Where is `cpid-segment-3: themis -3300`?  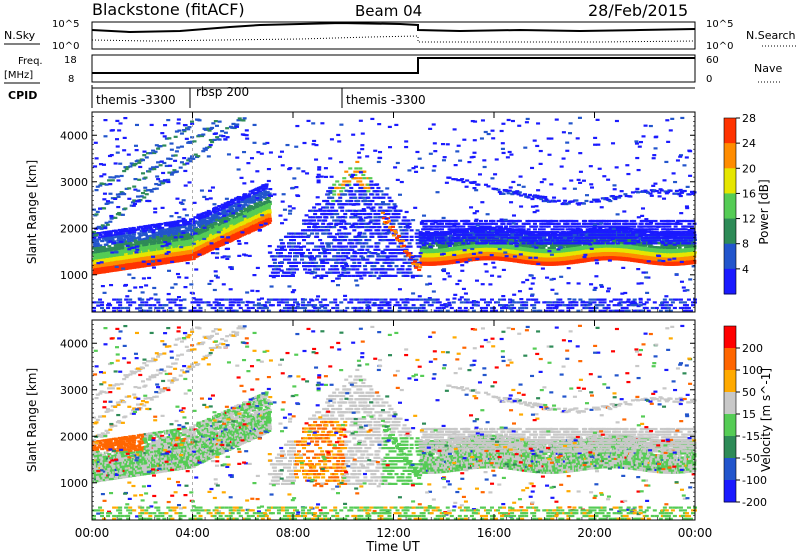 cpid-segment-3: themis -3300 is located at coordinates (386, 100).